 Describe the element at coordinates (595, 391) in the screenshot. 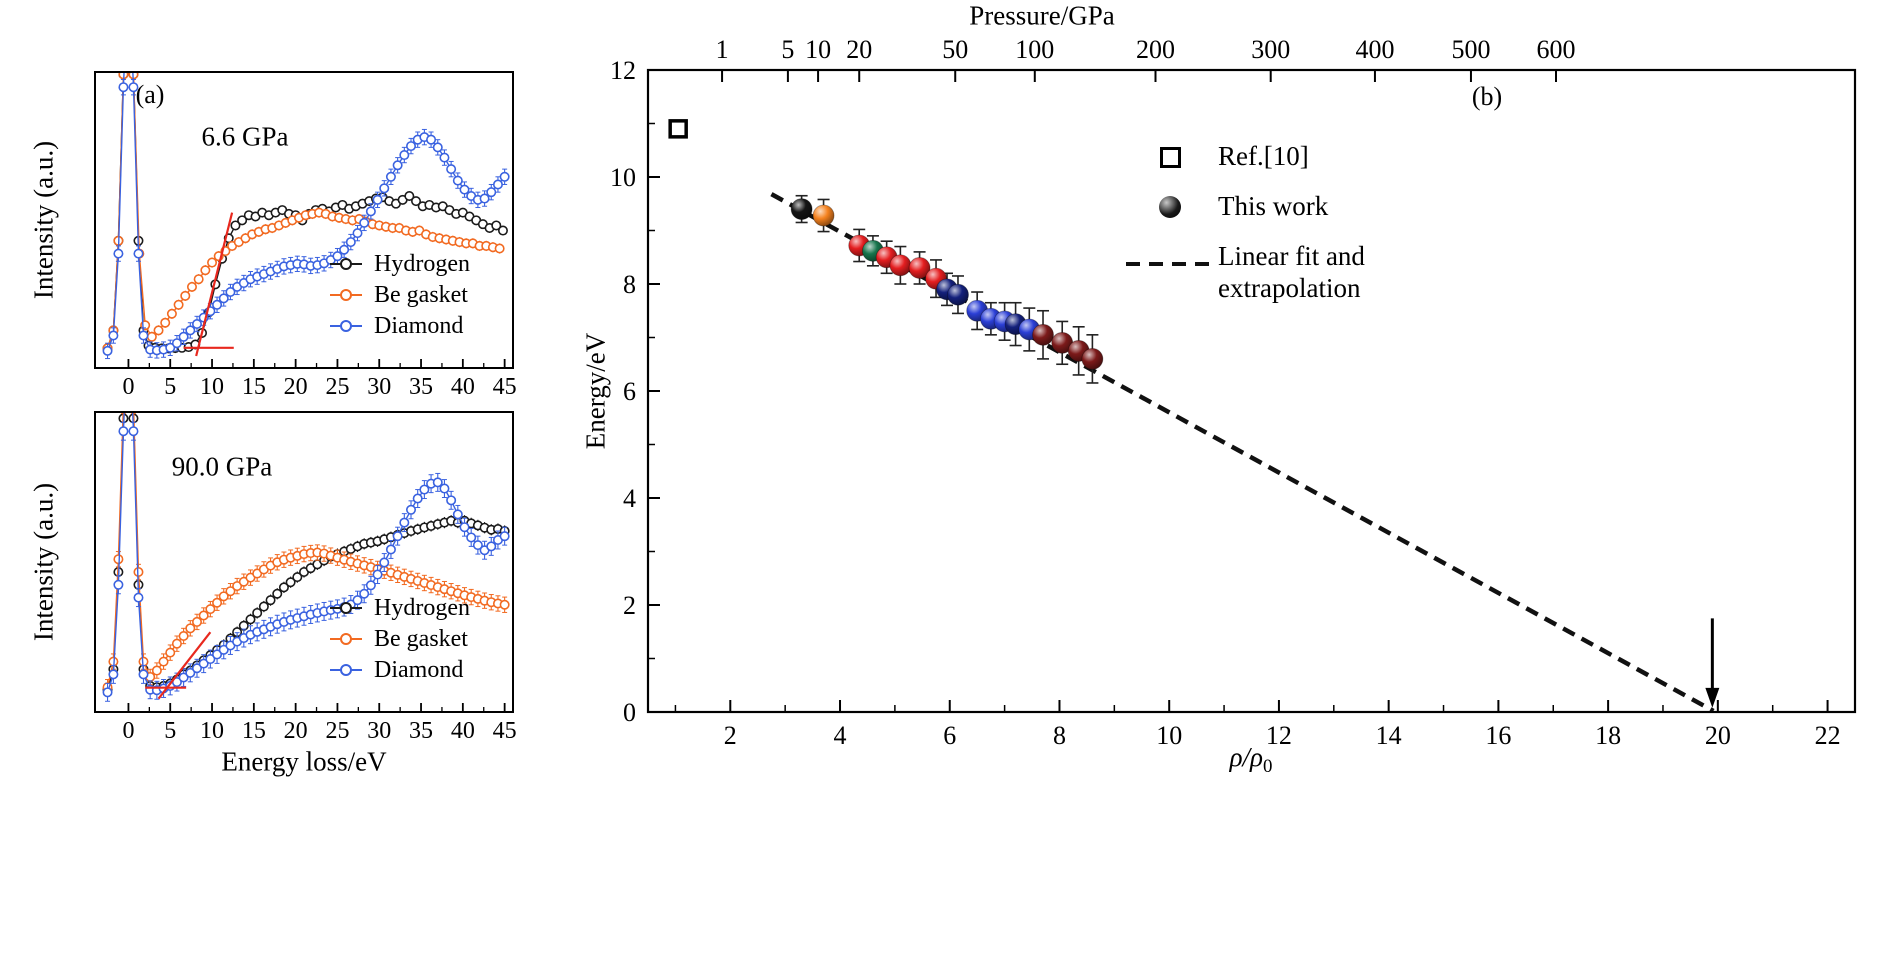

I see `y-axis-label-b: Energy/eV` at that location.